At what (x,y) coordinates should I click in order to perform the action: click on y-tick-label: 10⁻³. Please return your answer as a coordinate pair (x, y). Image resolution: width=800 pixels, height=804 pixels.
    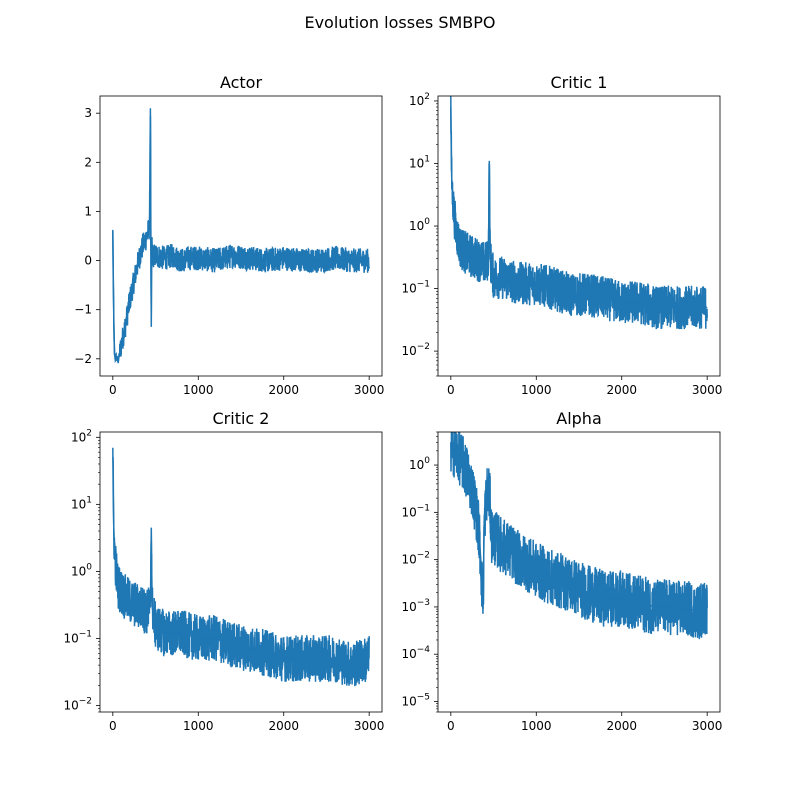
    Looking at the image, I should click on (415, 606).